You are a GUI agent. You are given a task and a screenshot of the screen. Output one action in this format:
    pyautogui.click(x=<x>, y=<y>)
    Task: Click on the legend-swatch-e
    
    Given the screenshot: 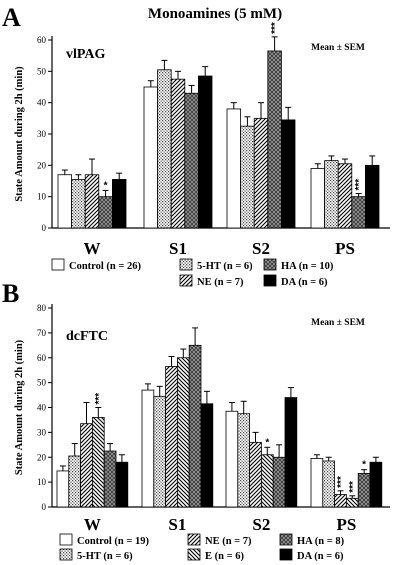 What is the action you would take?
    pyautogui.click(x=194, y=554)
    